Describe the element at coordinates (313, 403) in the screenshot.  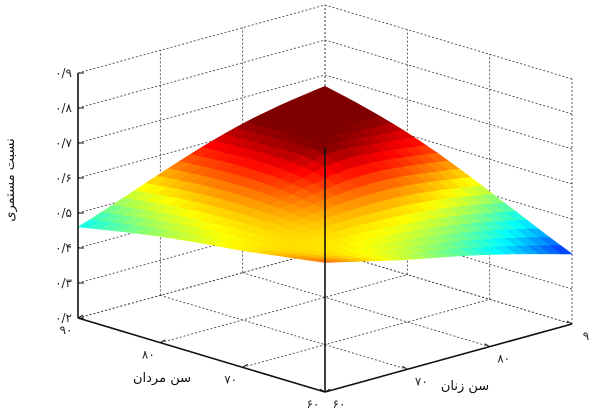
I see `x-tick-label: ۶۰` at that location.